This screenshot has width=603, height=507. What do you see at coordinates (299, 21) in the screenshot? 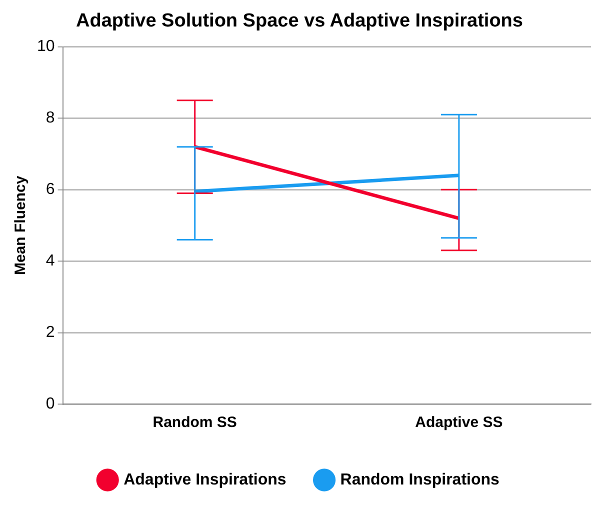
I see `chart-title: Adaptive Solution Space vs Adaptive Inspirations` at bounding box center [299, 21].